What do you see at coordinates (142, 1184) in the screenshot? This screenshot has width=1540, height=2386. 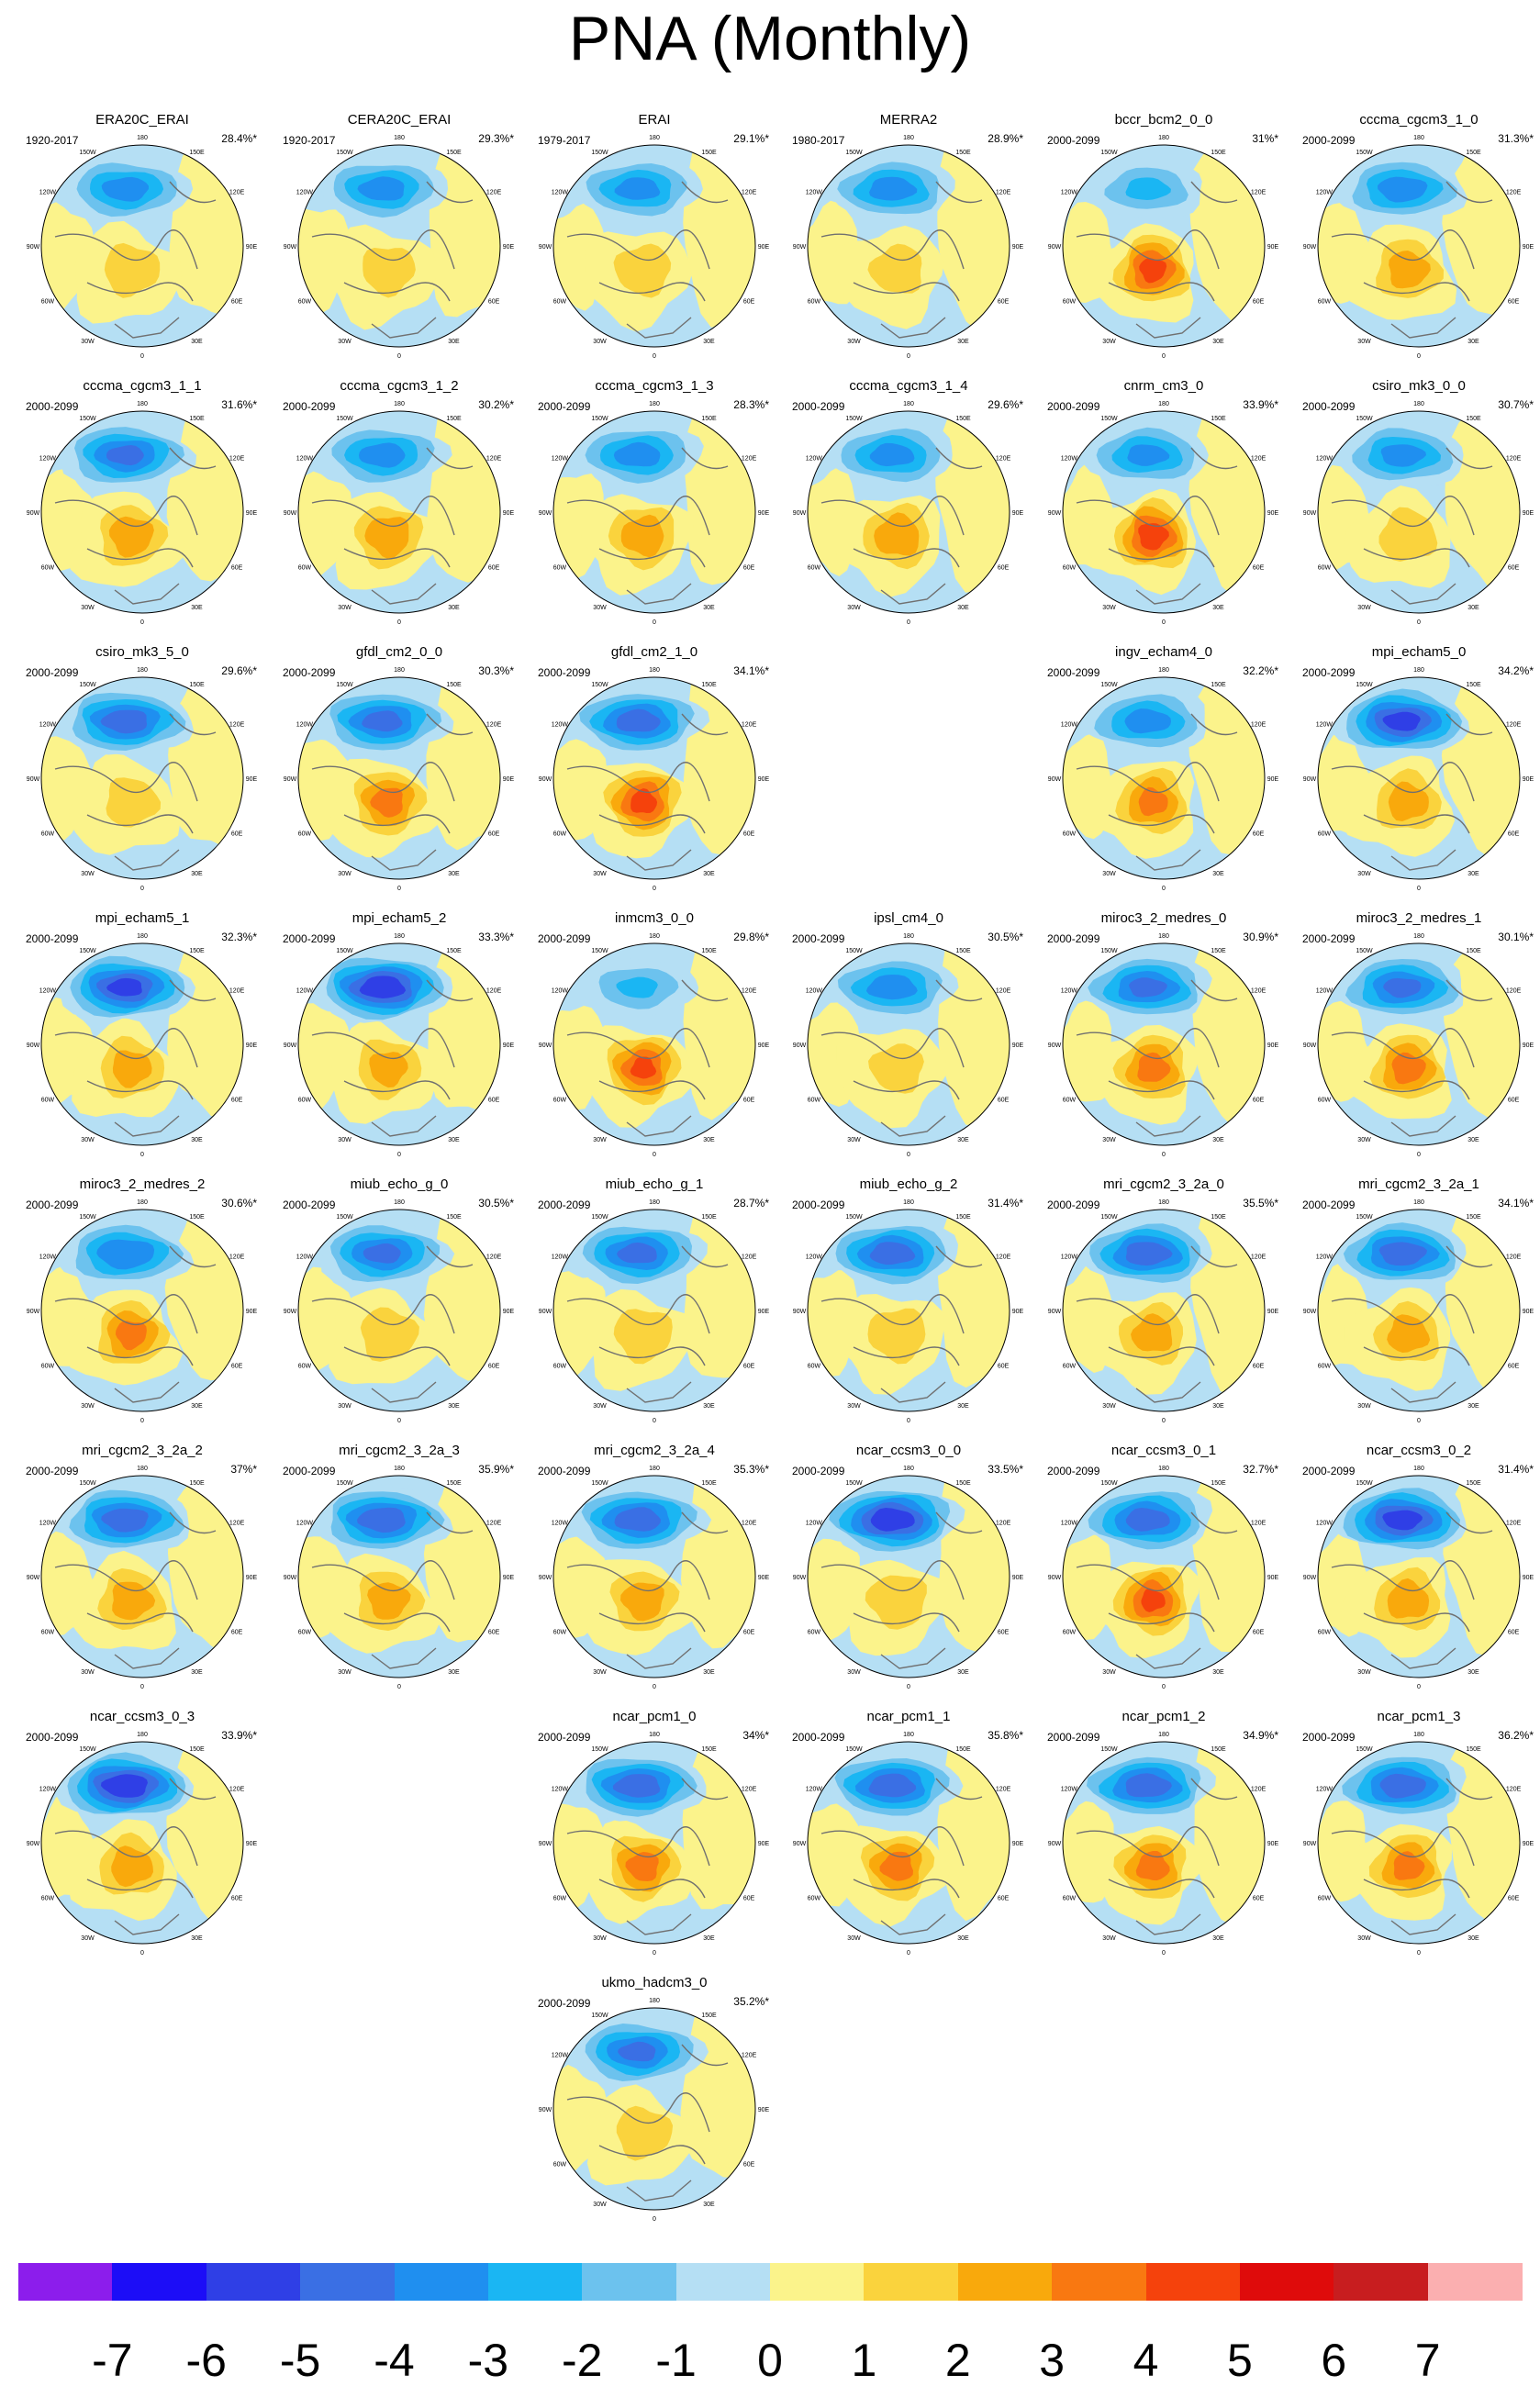 I see `panel-name: miroc3_2_medres_2` at bounding box center [142, 1184].